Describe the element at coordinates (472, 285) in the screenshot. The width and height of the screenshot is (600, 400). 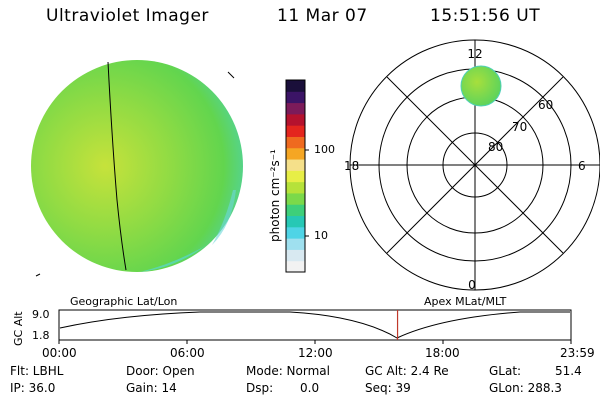
I see `mlt-label-0: 0` at that location.